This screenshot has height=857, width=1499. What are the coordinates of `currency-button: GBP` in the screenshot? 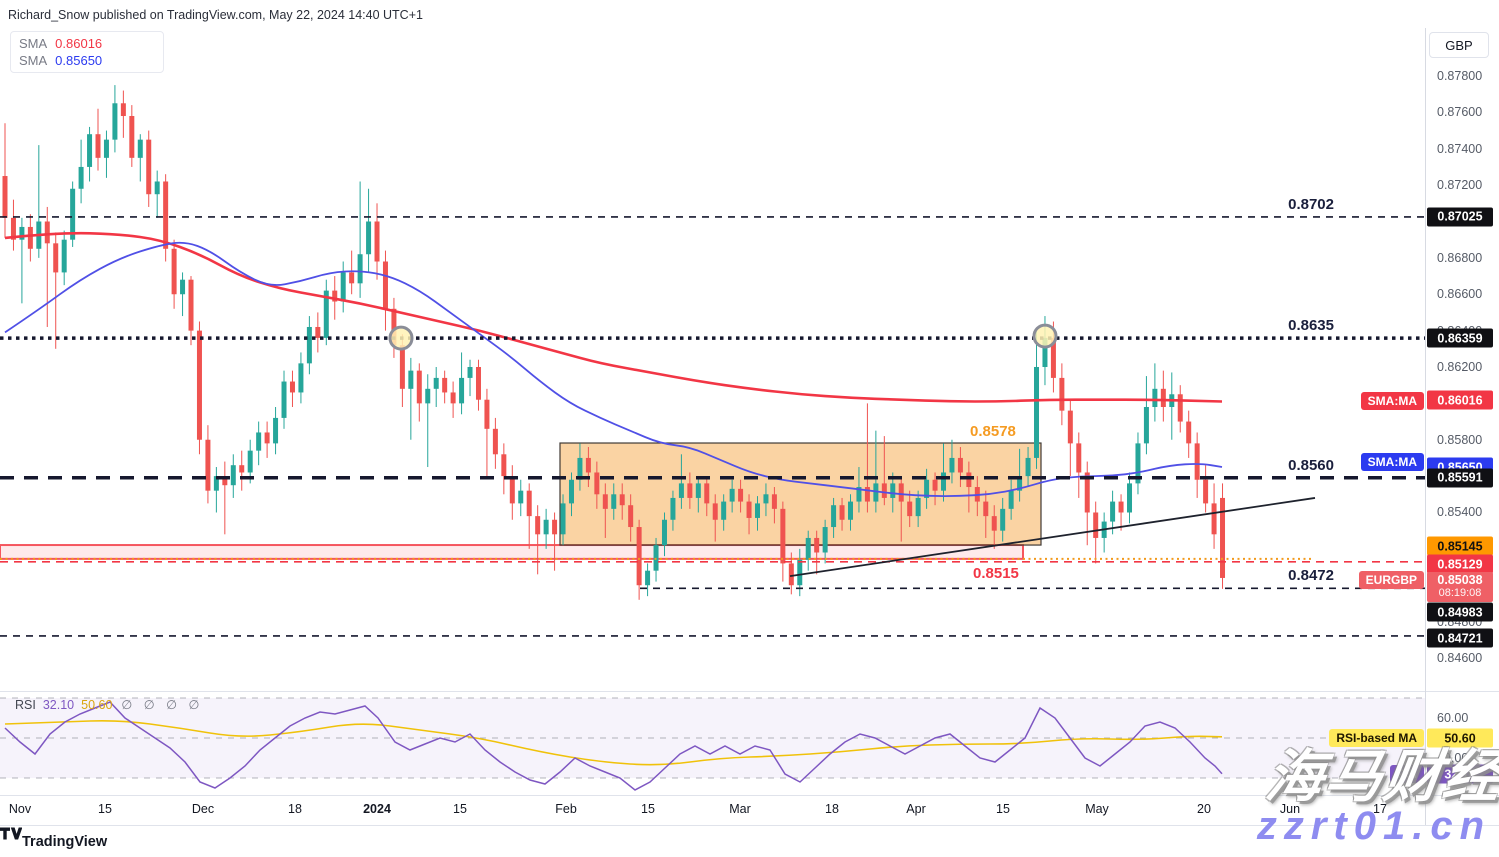 It's located at (1459, 45).